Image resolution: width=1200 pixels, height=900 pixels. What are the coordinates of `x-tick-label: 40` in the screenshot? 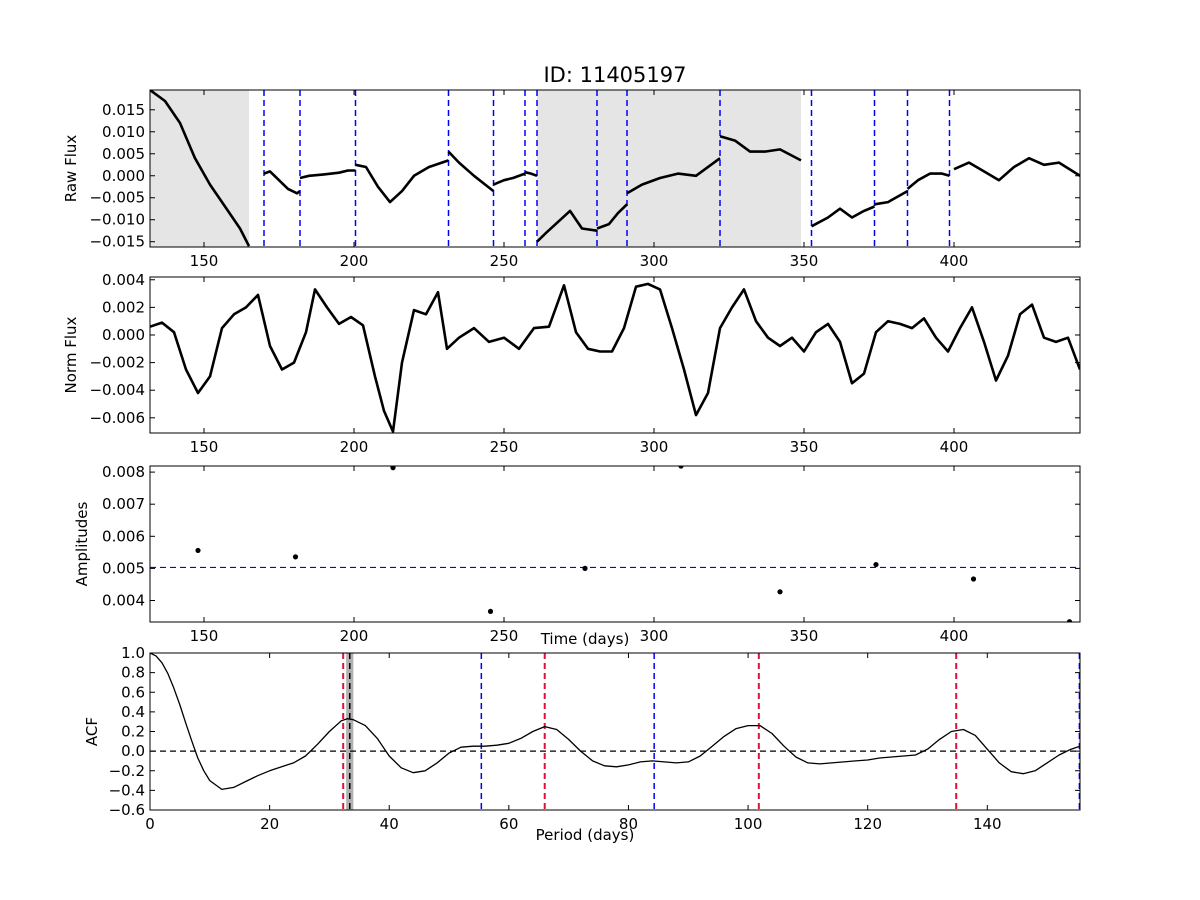 It's located at (389, 824).